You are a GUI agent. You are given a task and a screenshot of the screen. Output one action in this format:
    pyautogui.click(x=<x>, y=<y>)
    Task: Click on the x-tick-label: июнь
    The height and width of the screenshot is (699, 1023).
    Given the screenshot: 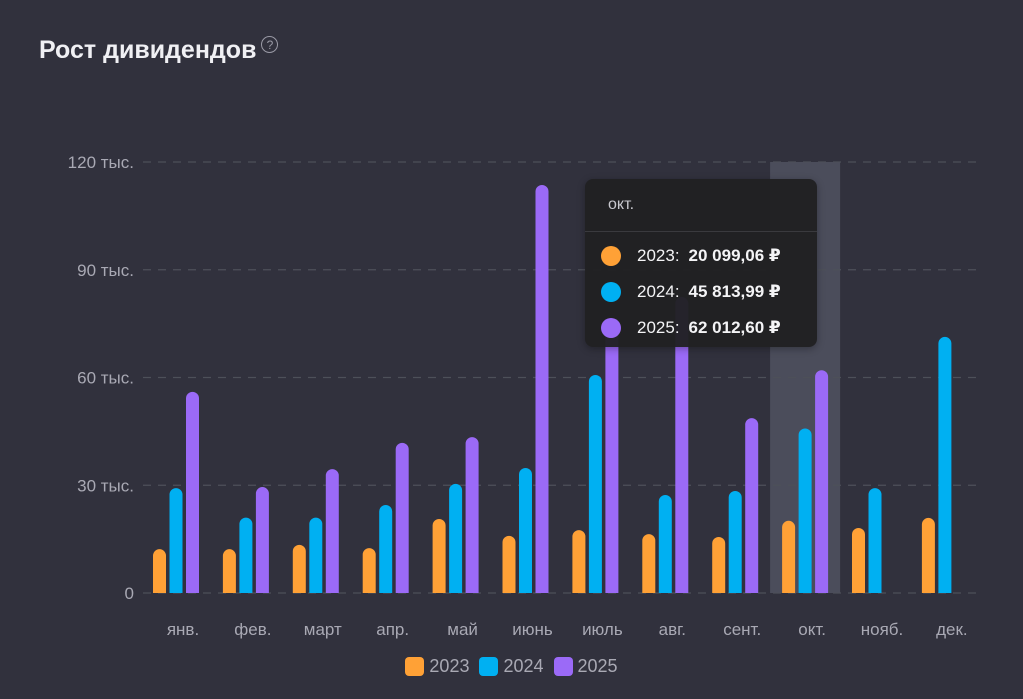 What is the action you would take?
    pyautogui.click(x=532, y=629)
    